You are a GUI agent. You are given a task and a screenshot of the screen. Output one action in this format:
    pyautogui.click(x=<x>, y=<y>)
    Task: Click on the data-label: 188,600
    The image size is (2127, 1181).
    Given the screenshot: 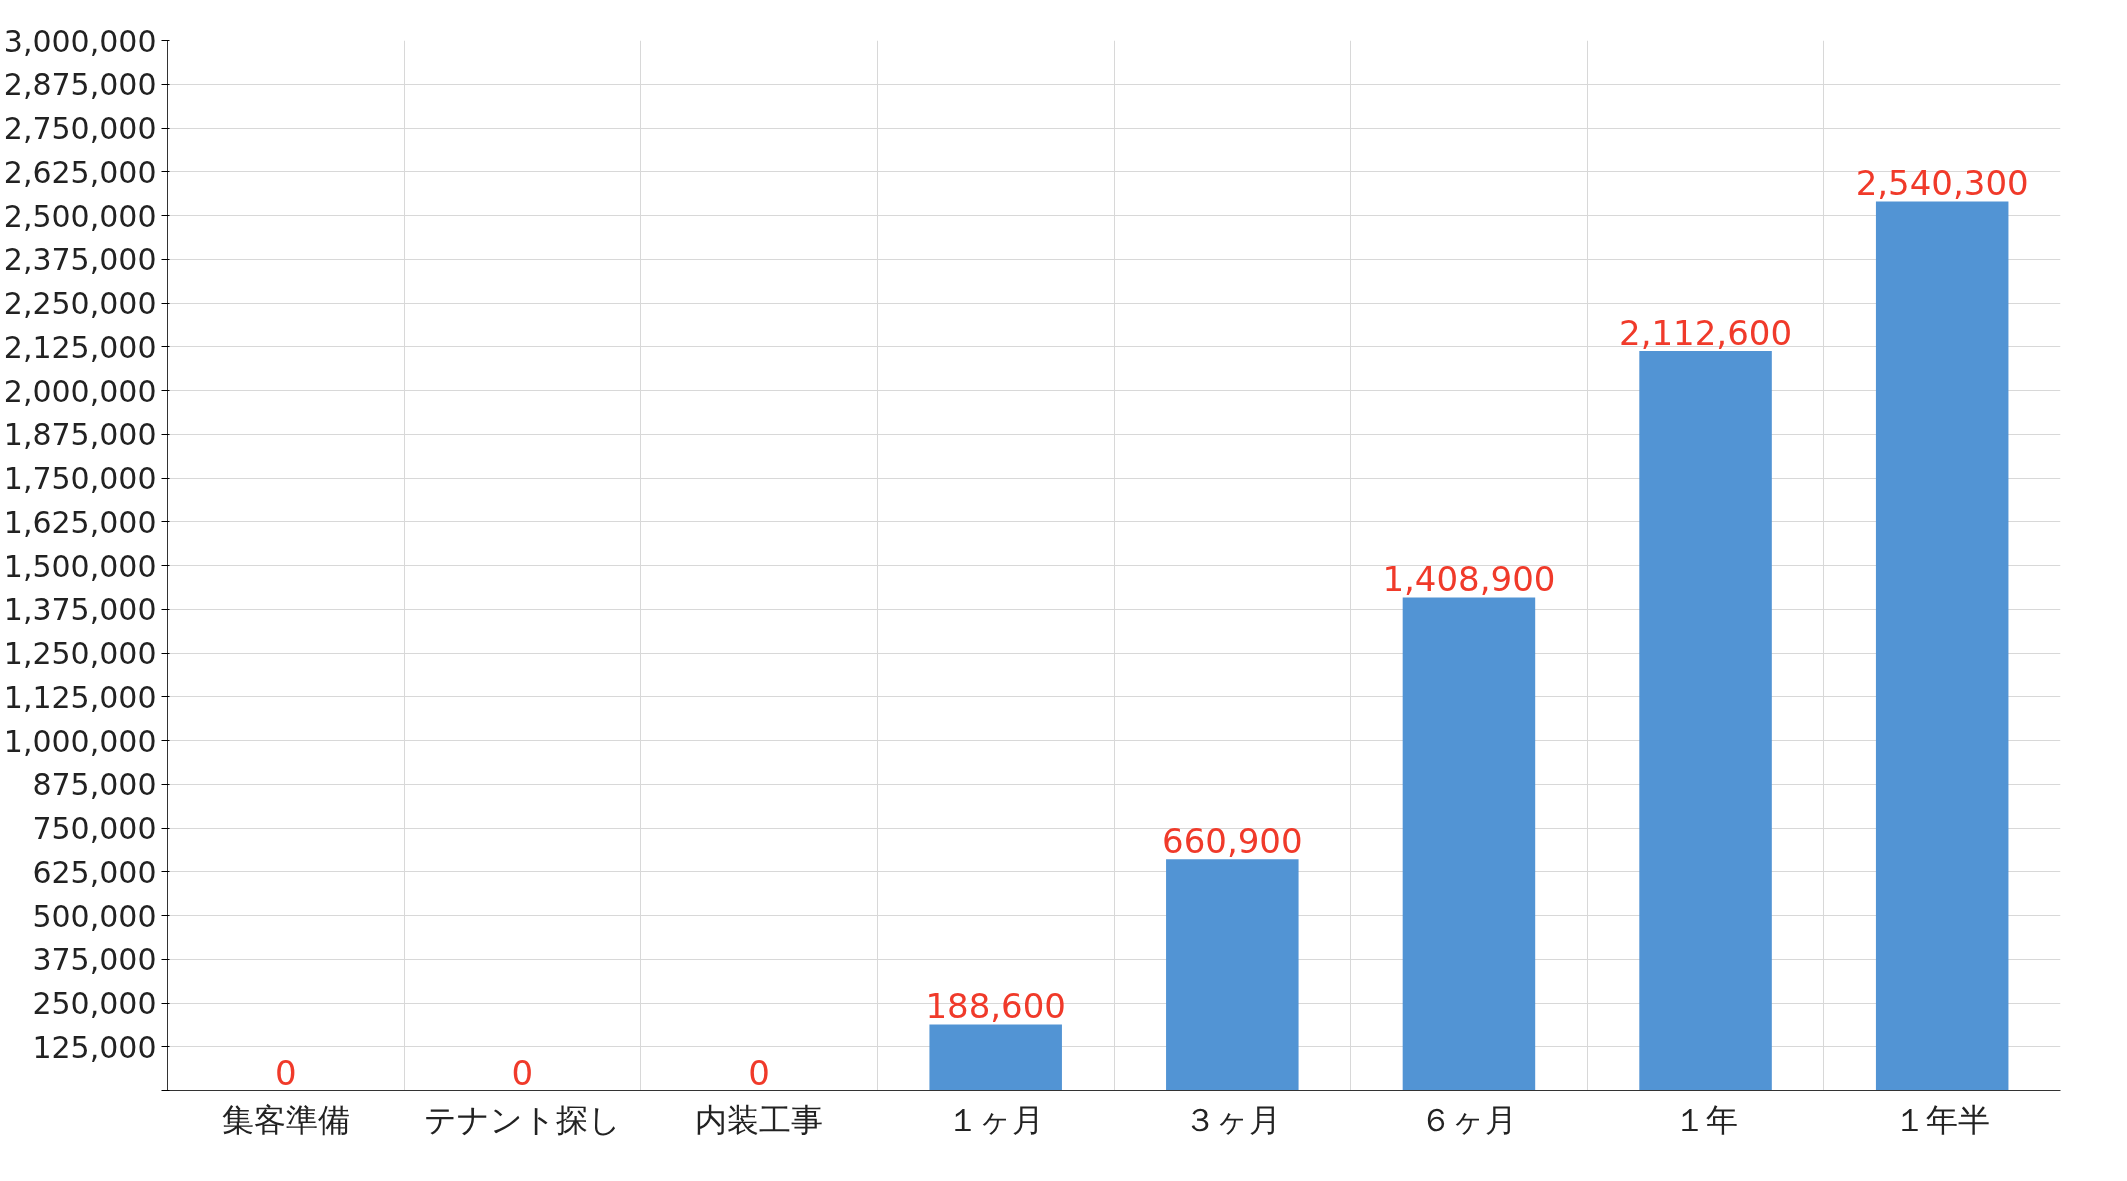 What is the action you would take?
    pyautogui.click(x=995, y=1006)
    